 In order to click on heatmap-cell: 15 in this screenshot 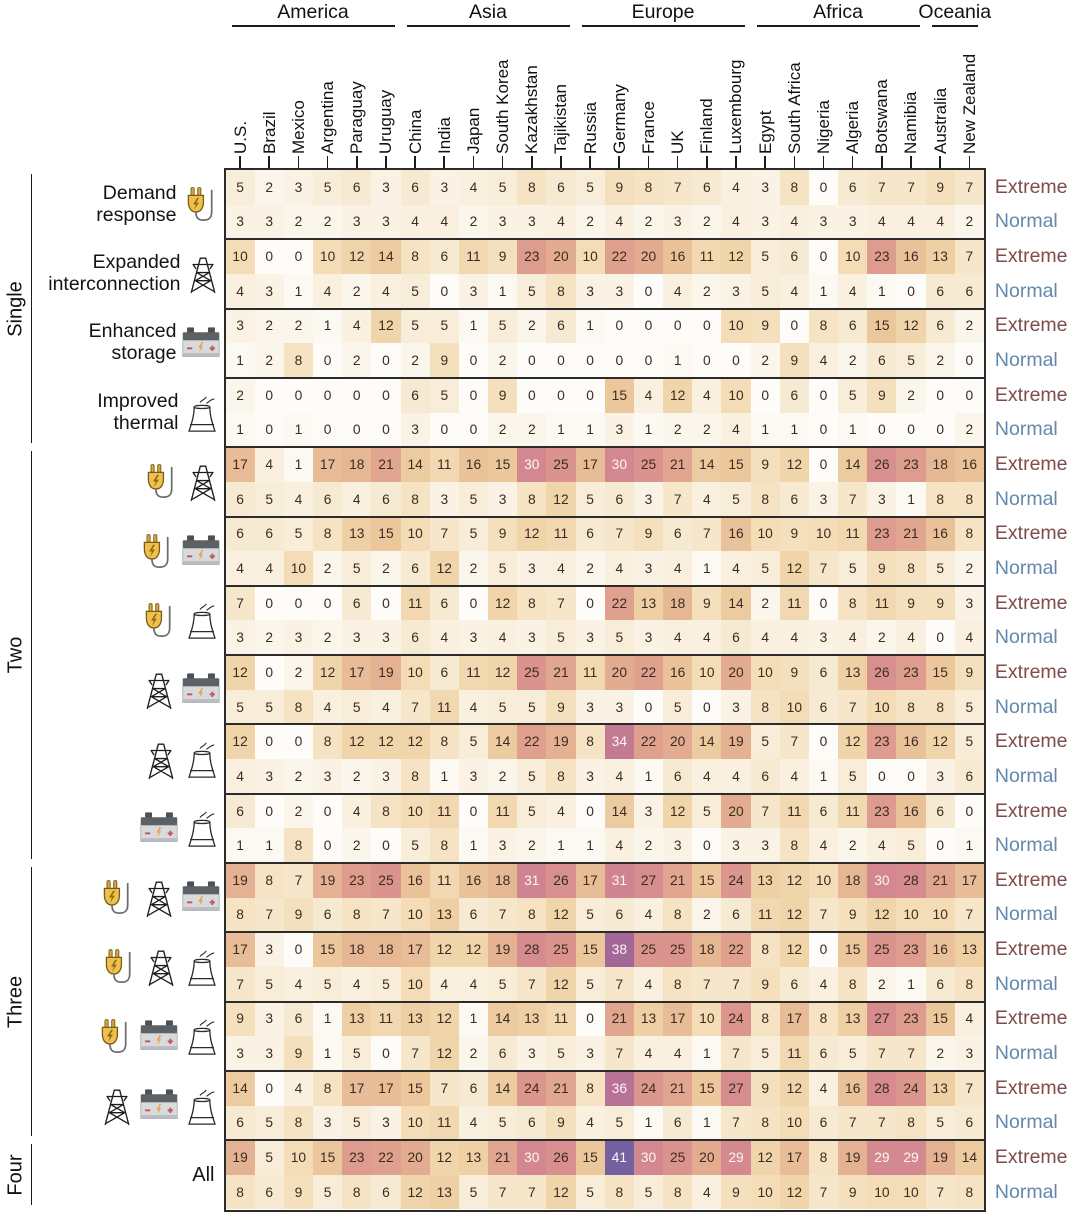, I will do `click(707, 1088)`.